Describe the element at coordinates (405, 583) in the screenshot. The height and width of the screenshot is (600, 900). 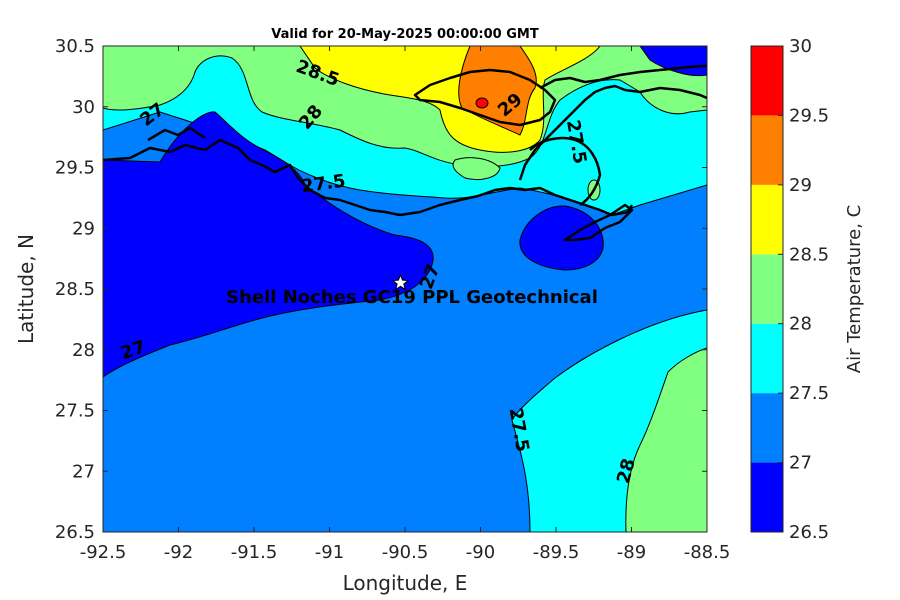
I see `x-axis-label: Longitude, E` at that location.